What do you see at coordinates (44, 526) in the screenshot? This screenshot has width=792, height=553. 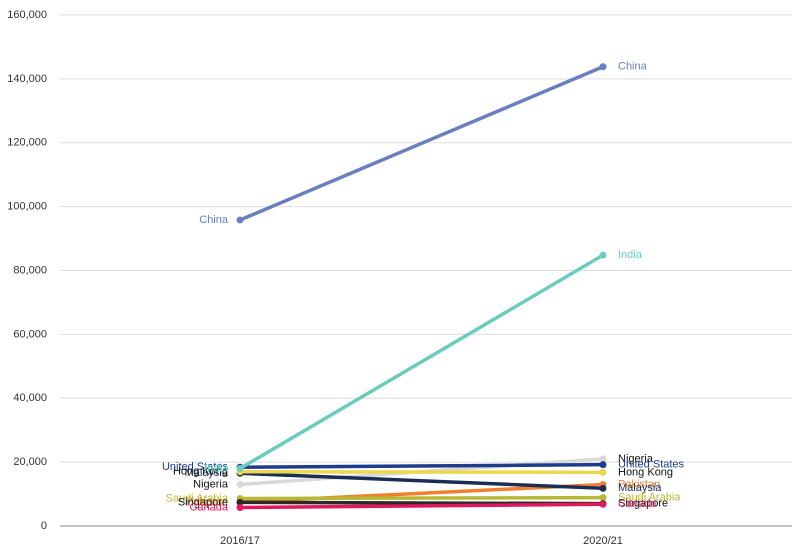 I see `y-tick-label: 0` at bounding box center [44, 526].